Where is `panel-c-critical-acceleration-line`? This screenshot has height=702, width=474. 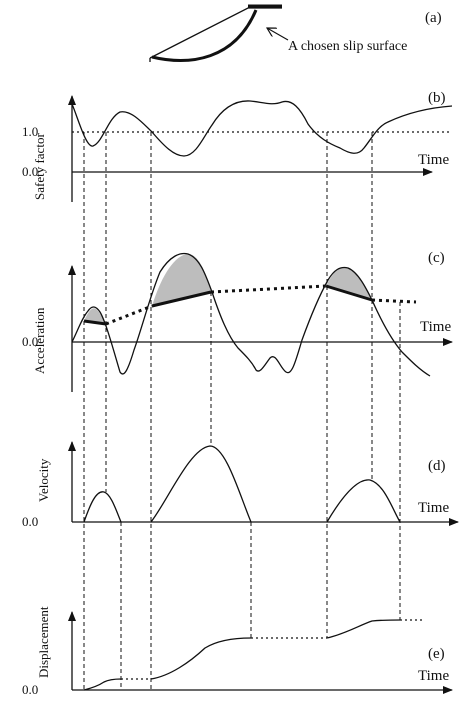 panel-c-critical-acceleration-line is located at coordinates (261, 305).